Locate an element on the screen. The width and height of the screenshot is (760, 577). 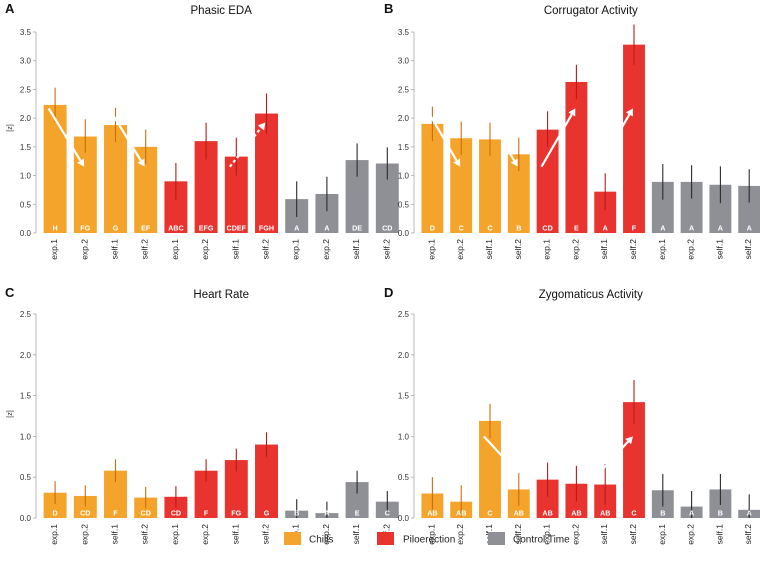
panel-letter: A is located at coordinates (10, 8).